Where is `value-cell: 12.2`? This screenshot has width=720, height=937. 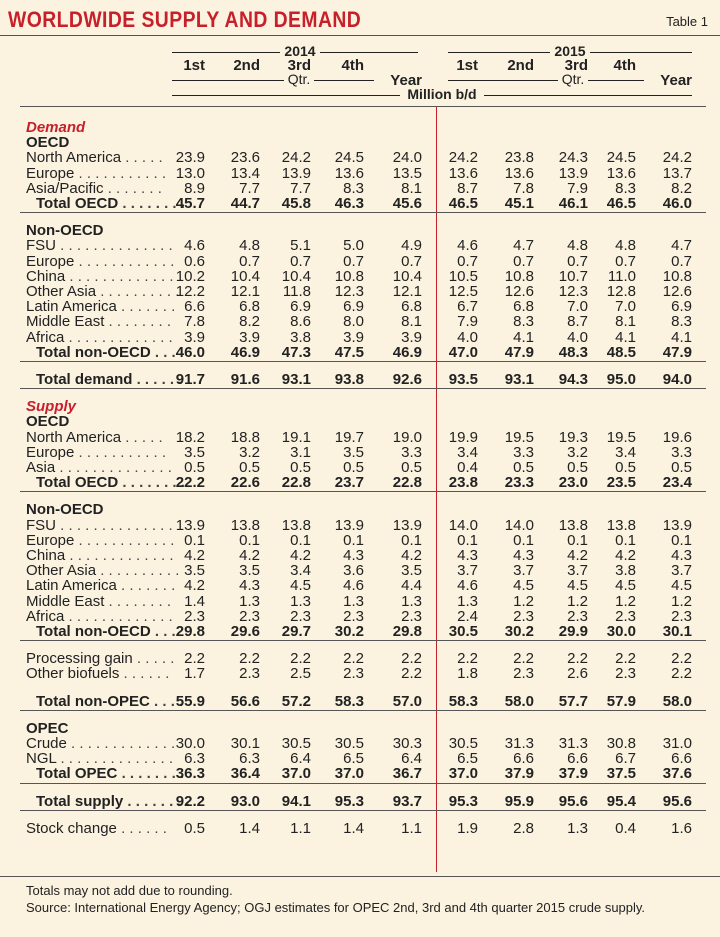
value-cell: 12.2 is located at coordinates (190, 291).